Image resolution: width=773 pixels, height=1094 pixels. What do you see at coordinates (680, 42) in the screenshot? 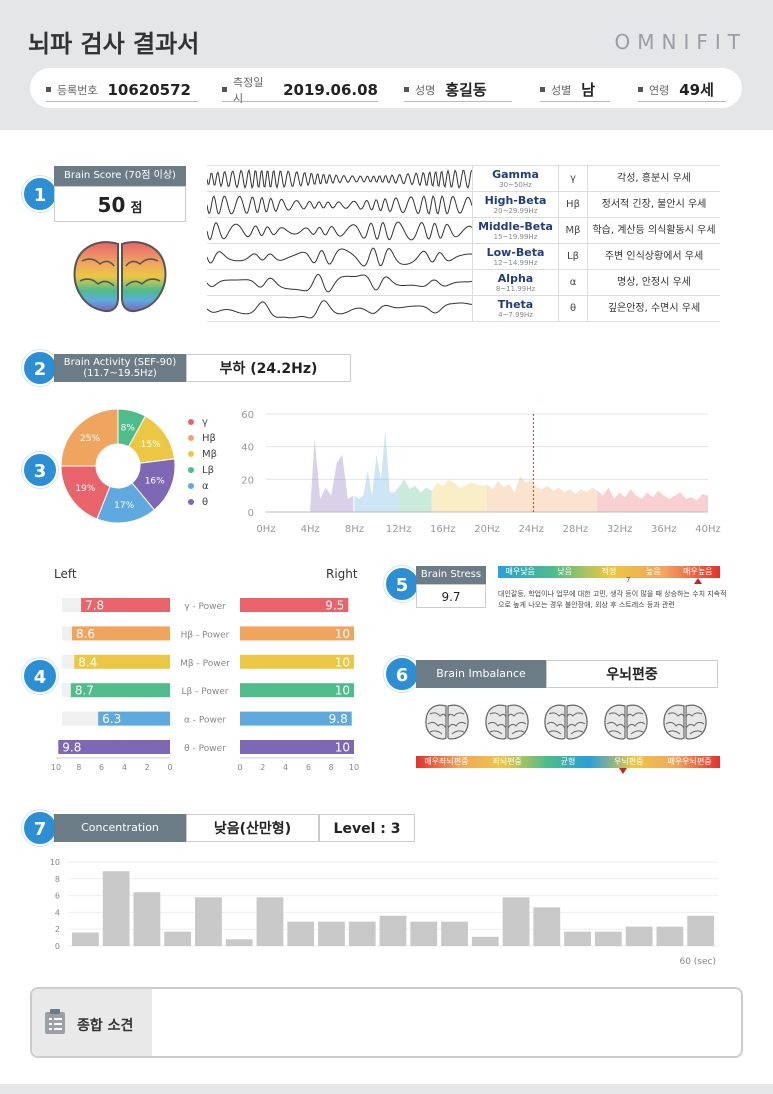
I see `brand-logo: OMNIFIT` at bounding box center [680, 42].